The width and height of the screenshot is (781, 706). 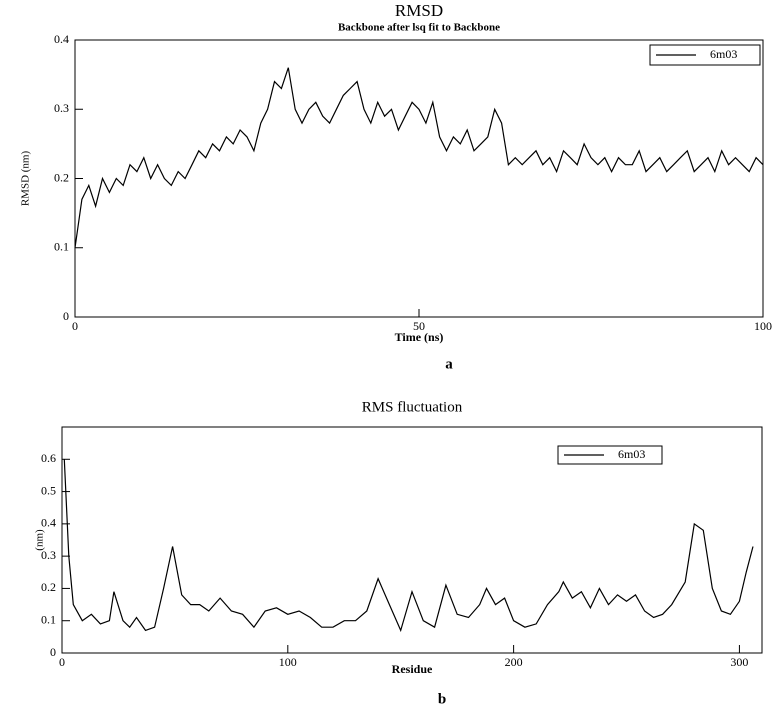 I want to click on panel-label: a, so click(x=449, y=364).